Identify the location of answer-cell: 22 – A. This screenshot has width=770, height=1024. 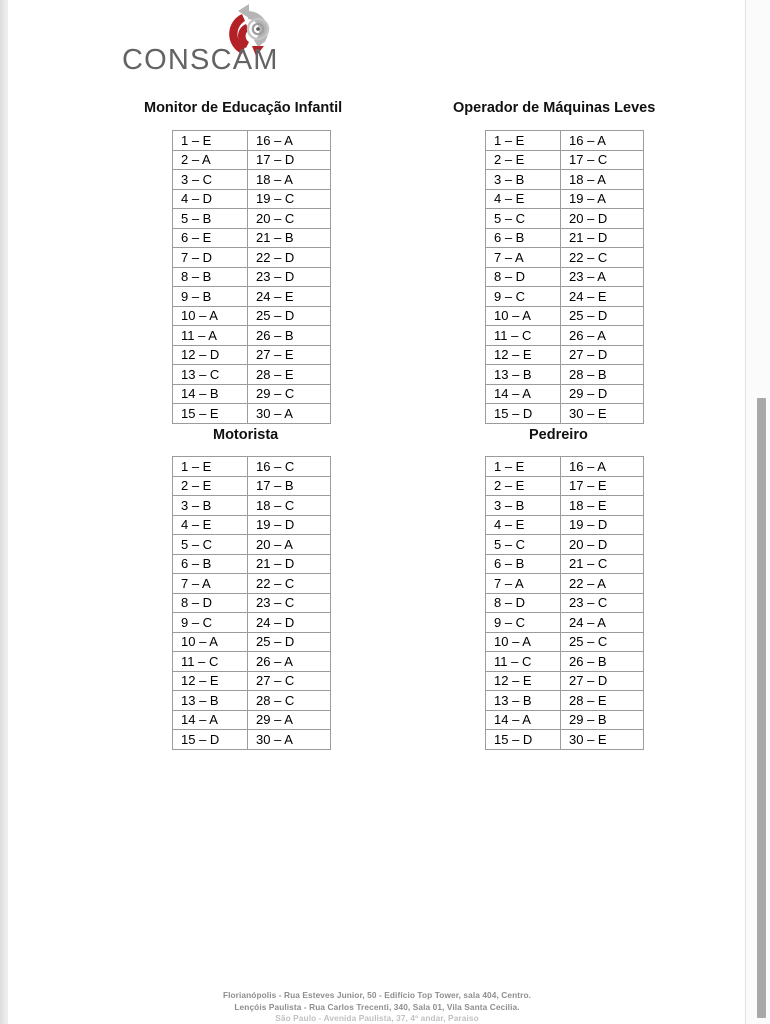
(602, 583).